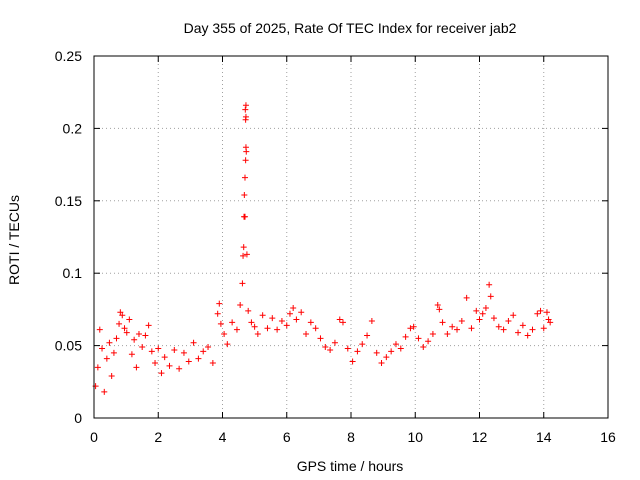 The height and width of the screenshot is (480, 640). What do you see at coordinates (14, 240) in the screenshot?
I see `y-axis-label: ROTI / TECUs` at bounding box center [14, 240].